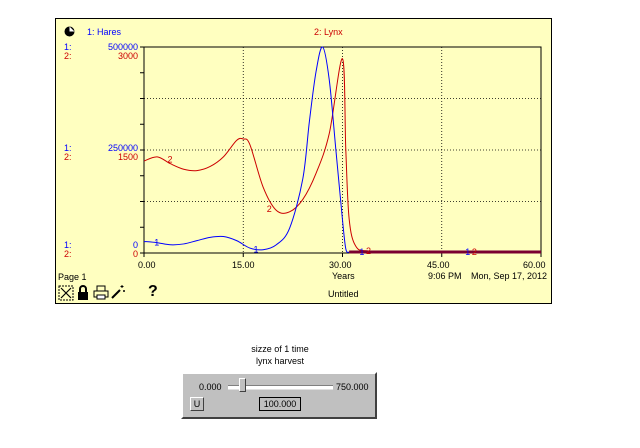 This screenshot has height=448, width=640. I want to click on x-tick-label: 60.00, so click(534, 265).